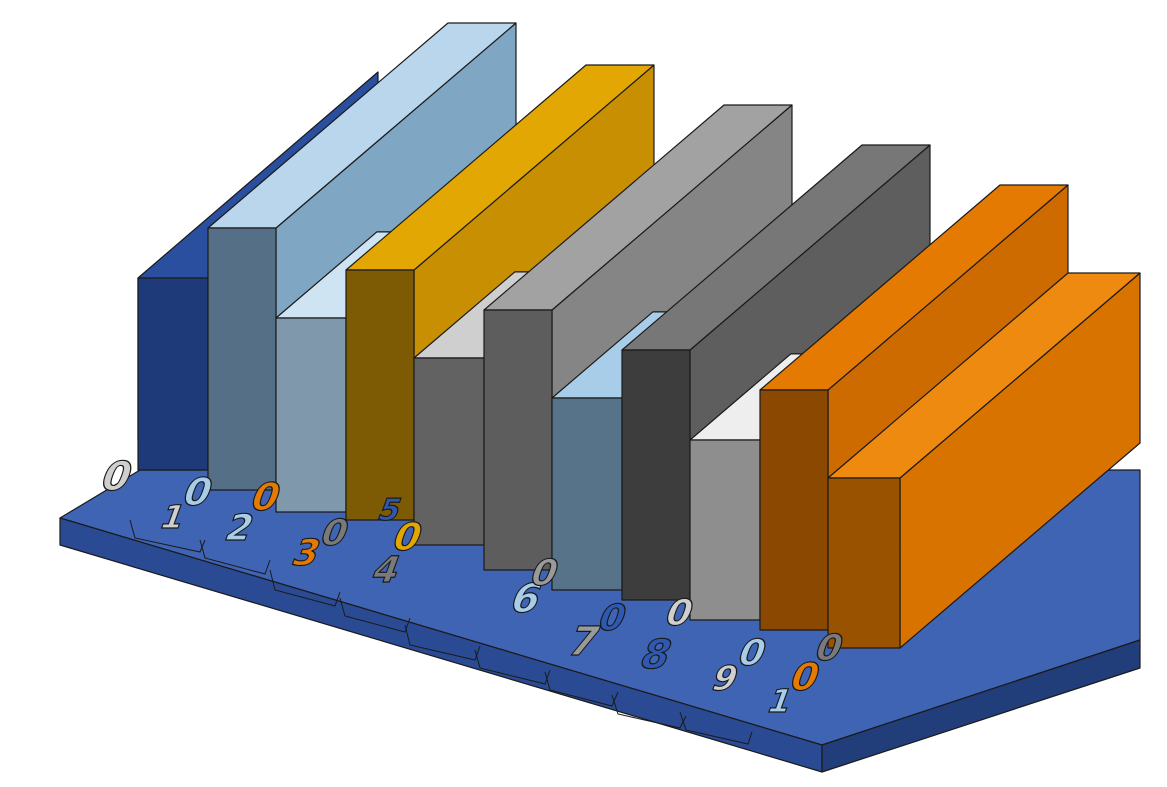 The width and height of the screenshot is (1167, 787). What do you see at coordinates (794, 510) in the screenshot?
I see `block-orange-front` at bounding box center [794, 510].